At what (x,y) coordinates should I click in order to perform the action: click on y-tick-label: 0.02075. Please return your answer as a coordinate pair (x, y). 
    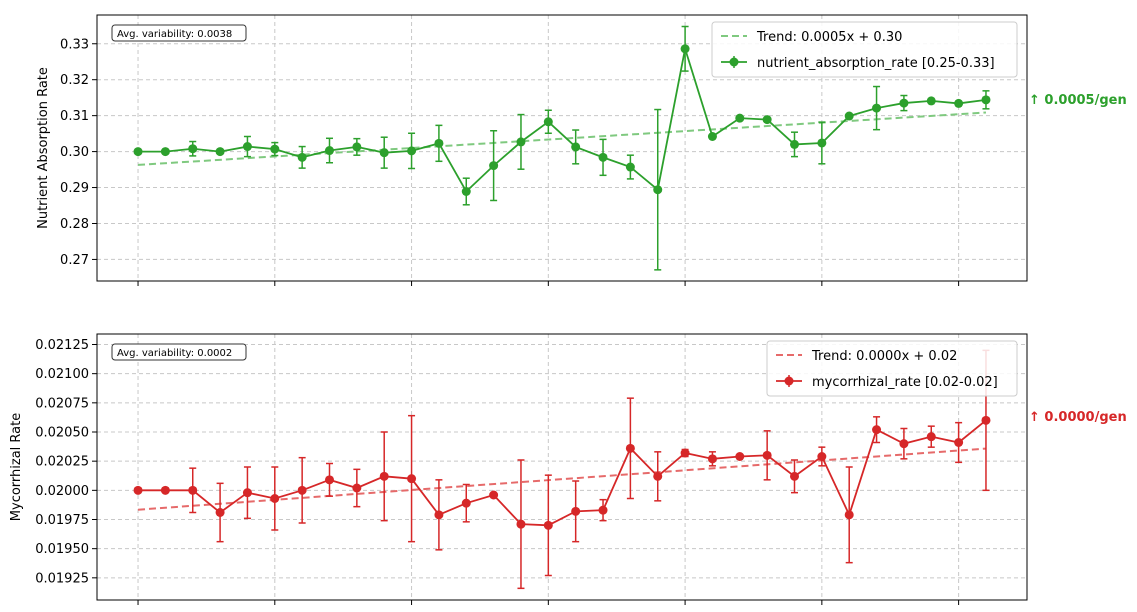
    Looking at the image, I should click on (62, 403).